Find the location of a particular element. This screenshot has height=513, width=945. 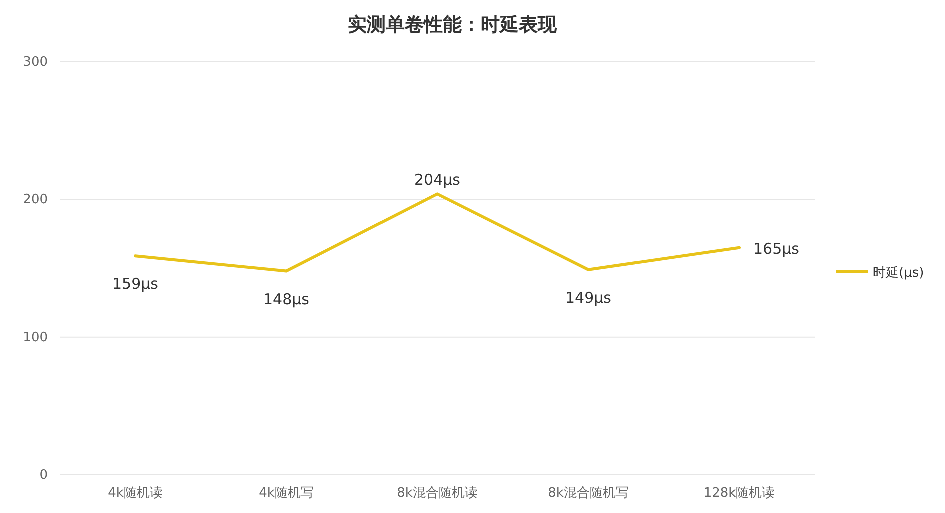

x-tick-label: 4k随机读 is located at coordinates (135, 493).